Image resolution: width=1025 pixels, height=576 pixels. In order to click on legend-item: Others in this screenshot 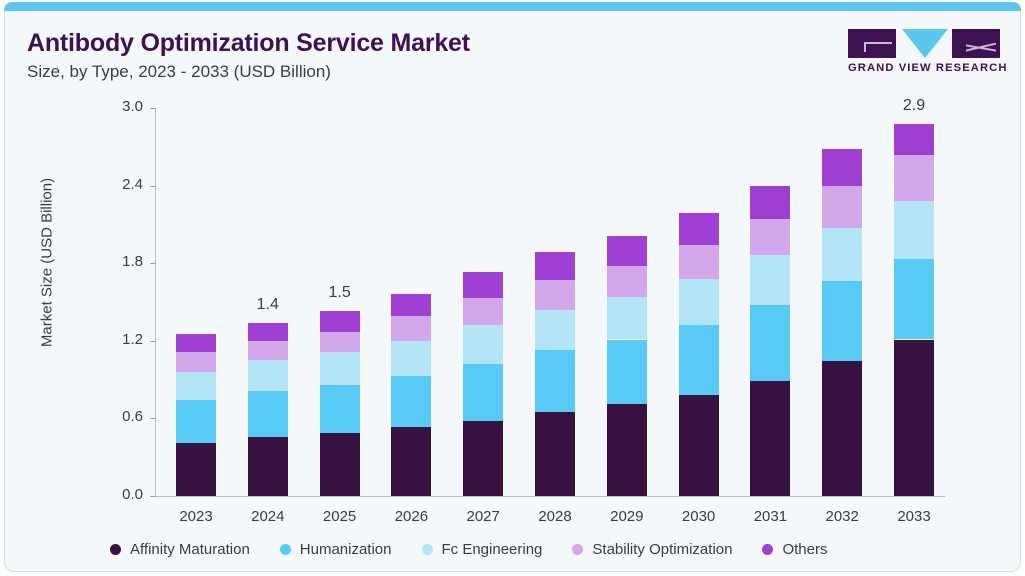, I will do `click(794, 549)`.